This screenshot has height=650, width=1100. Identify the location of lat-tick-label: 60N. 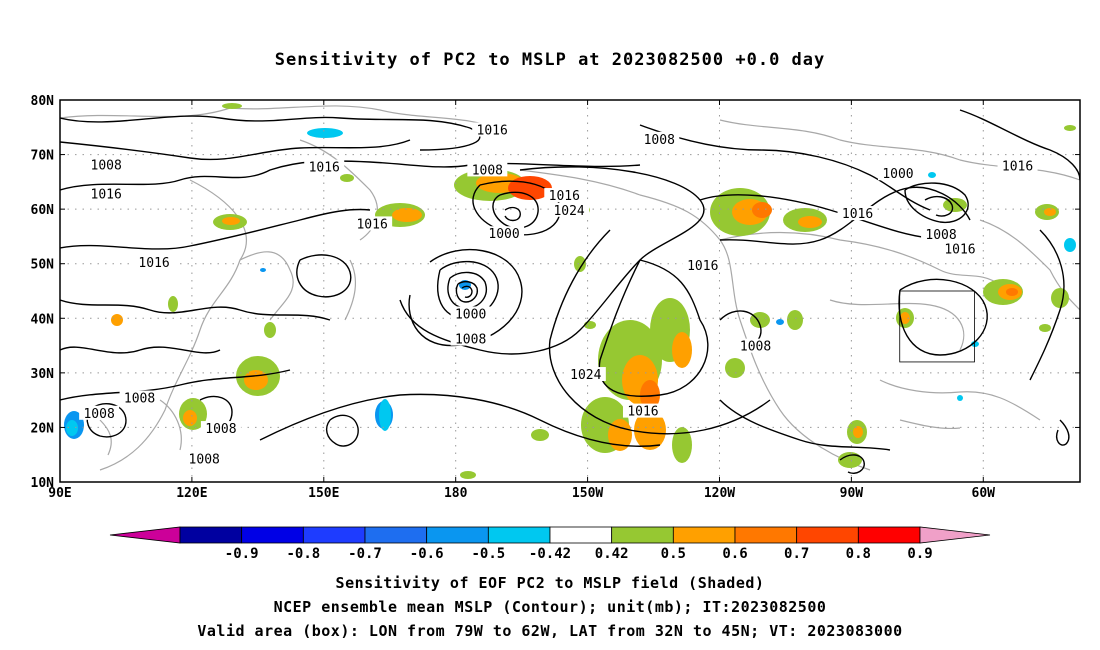
(43, 210).